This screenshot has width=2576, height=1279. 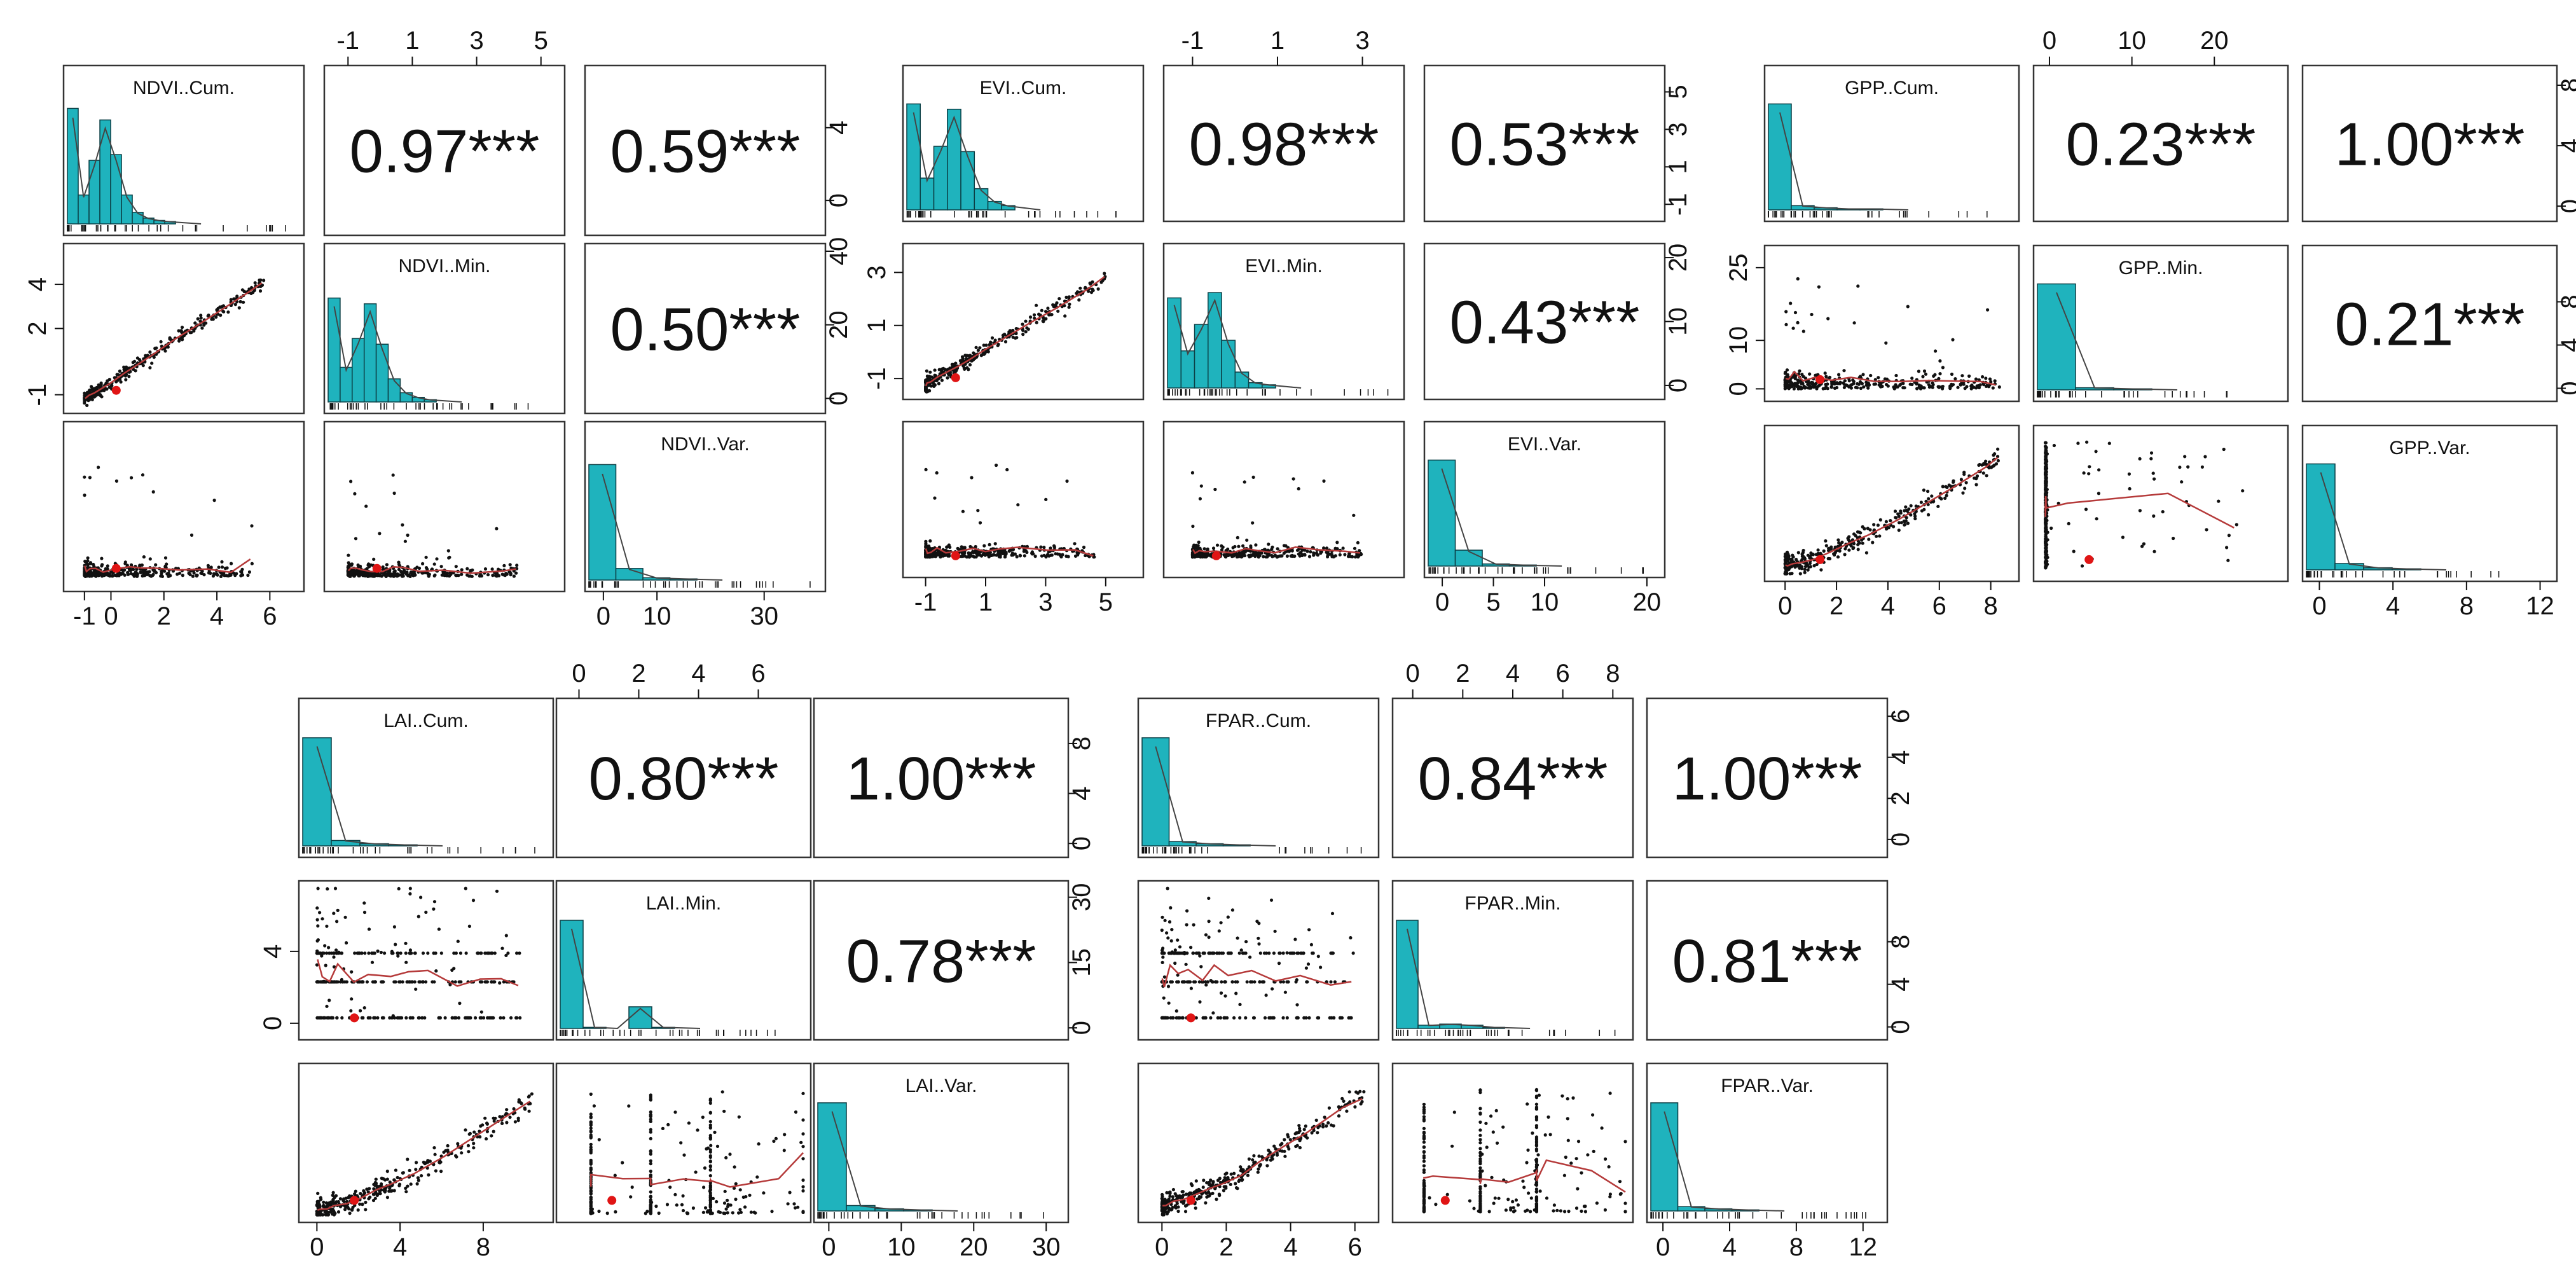 What do you see at coordinates (1678, 167) in the screenshot?
I see `tick-label: 1` at bounding box center [1678, 167].